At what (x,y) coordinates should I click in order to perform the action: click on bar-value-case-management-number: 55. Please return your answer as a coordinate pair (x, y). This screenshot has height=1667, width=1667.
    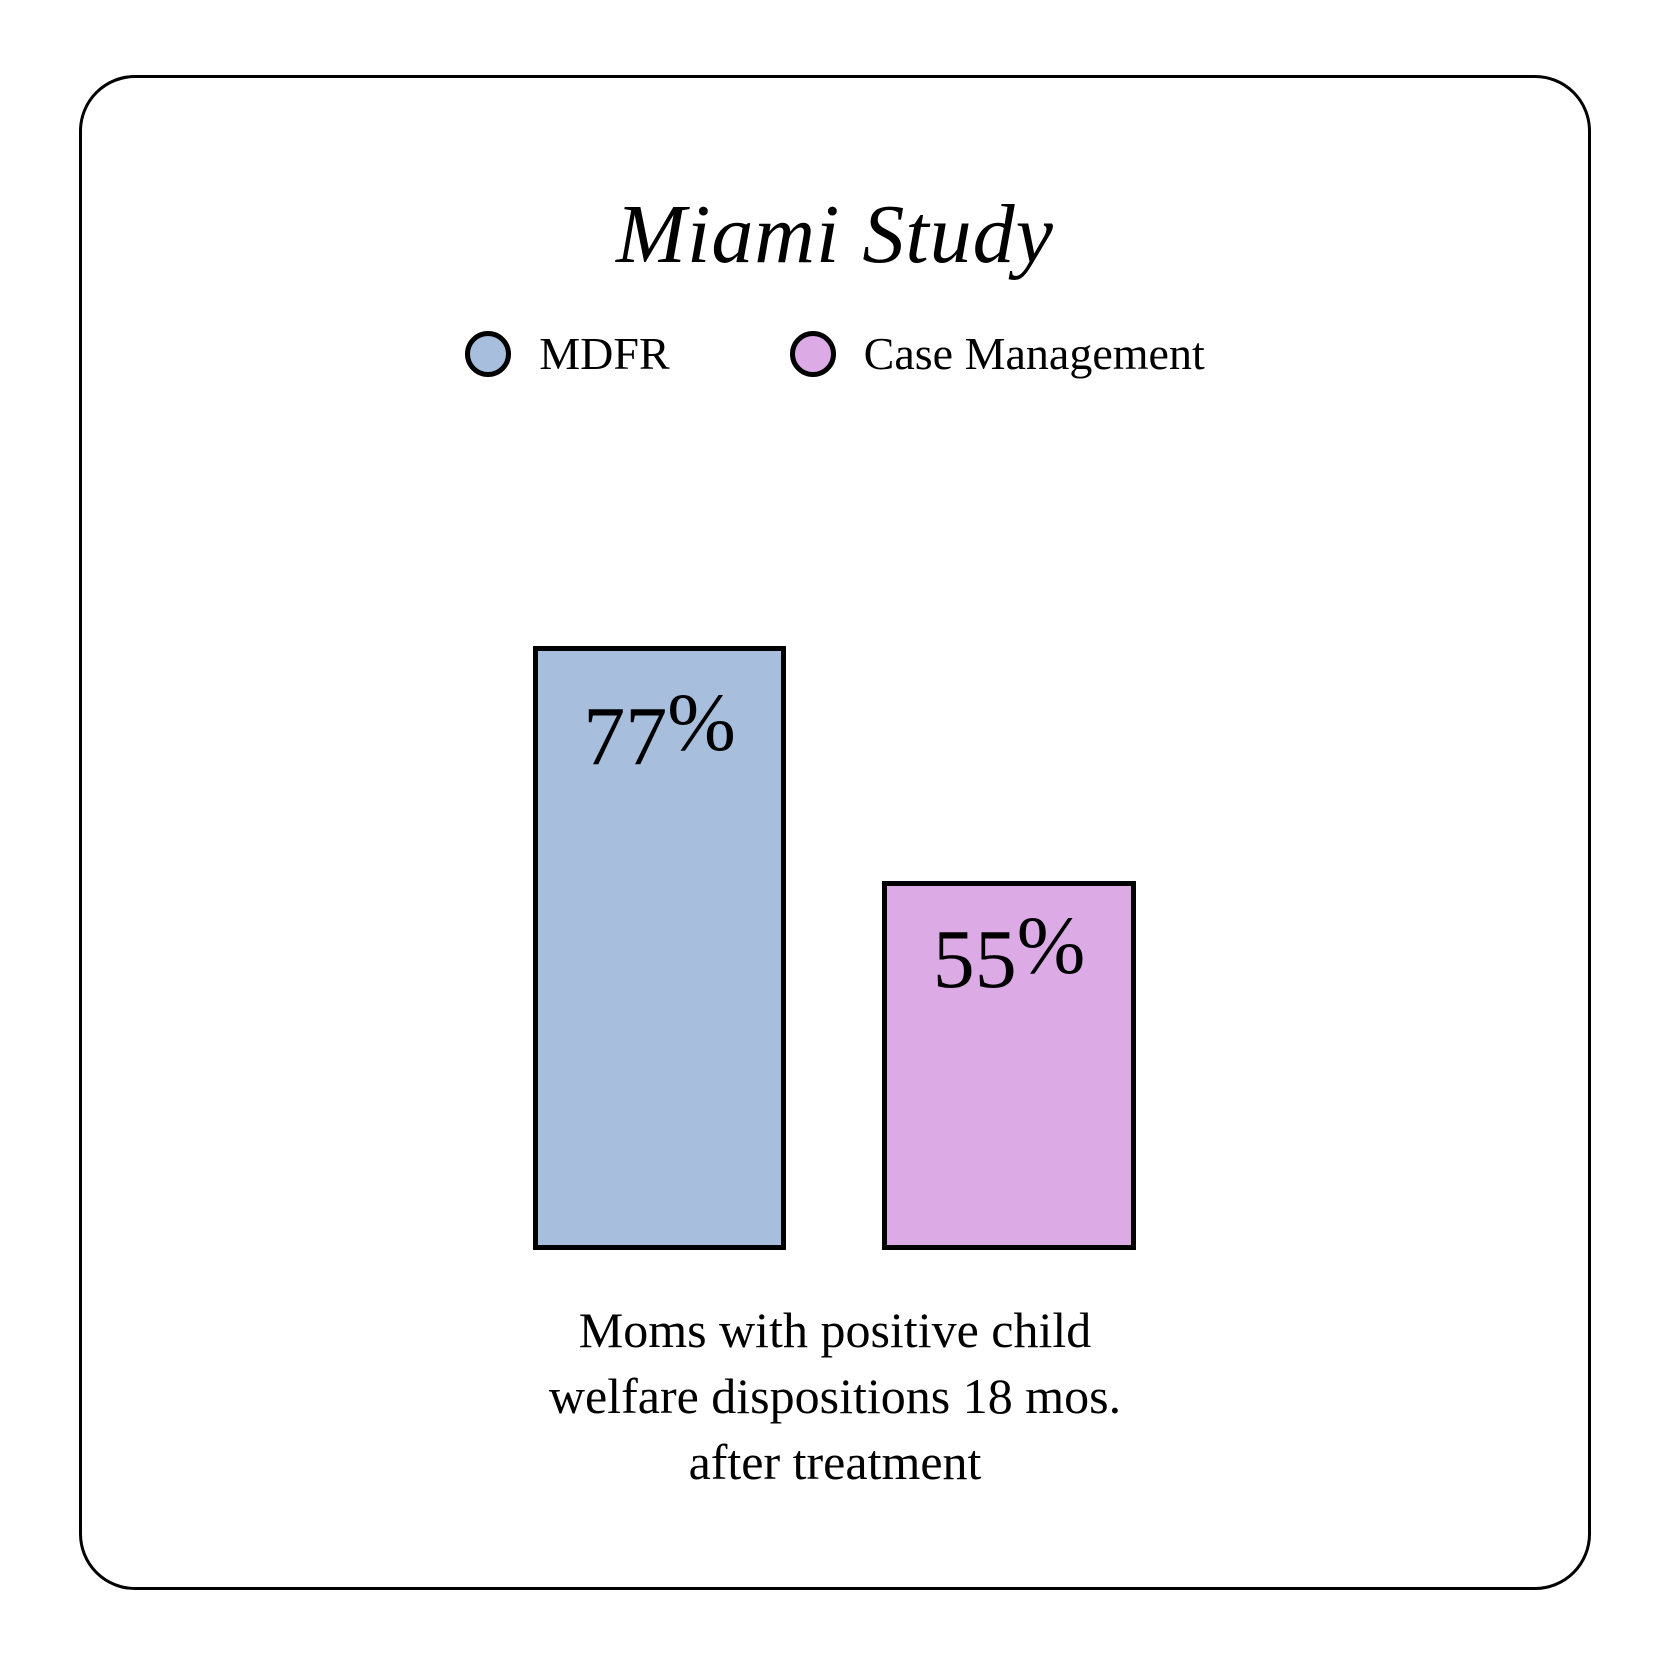
    Looking at the image, I should click on (974, 959).